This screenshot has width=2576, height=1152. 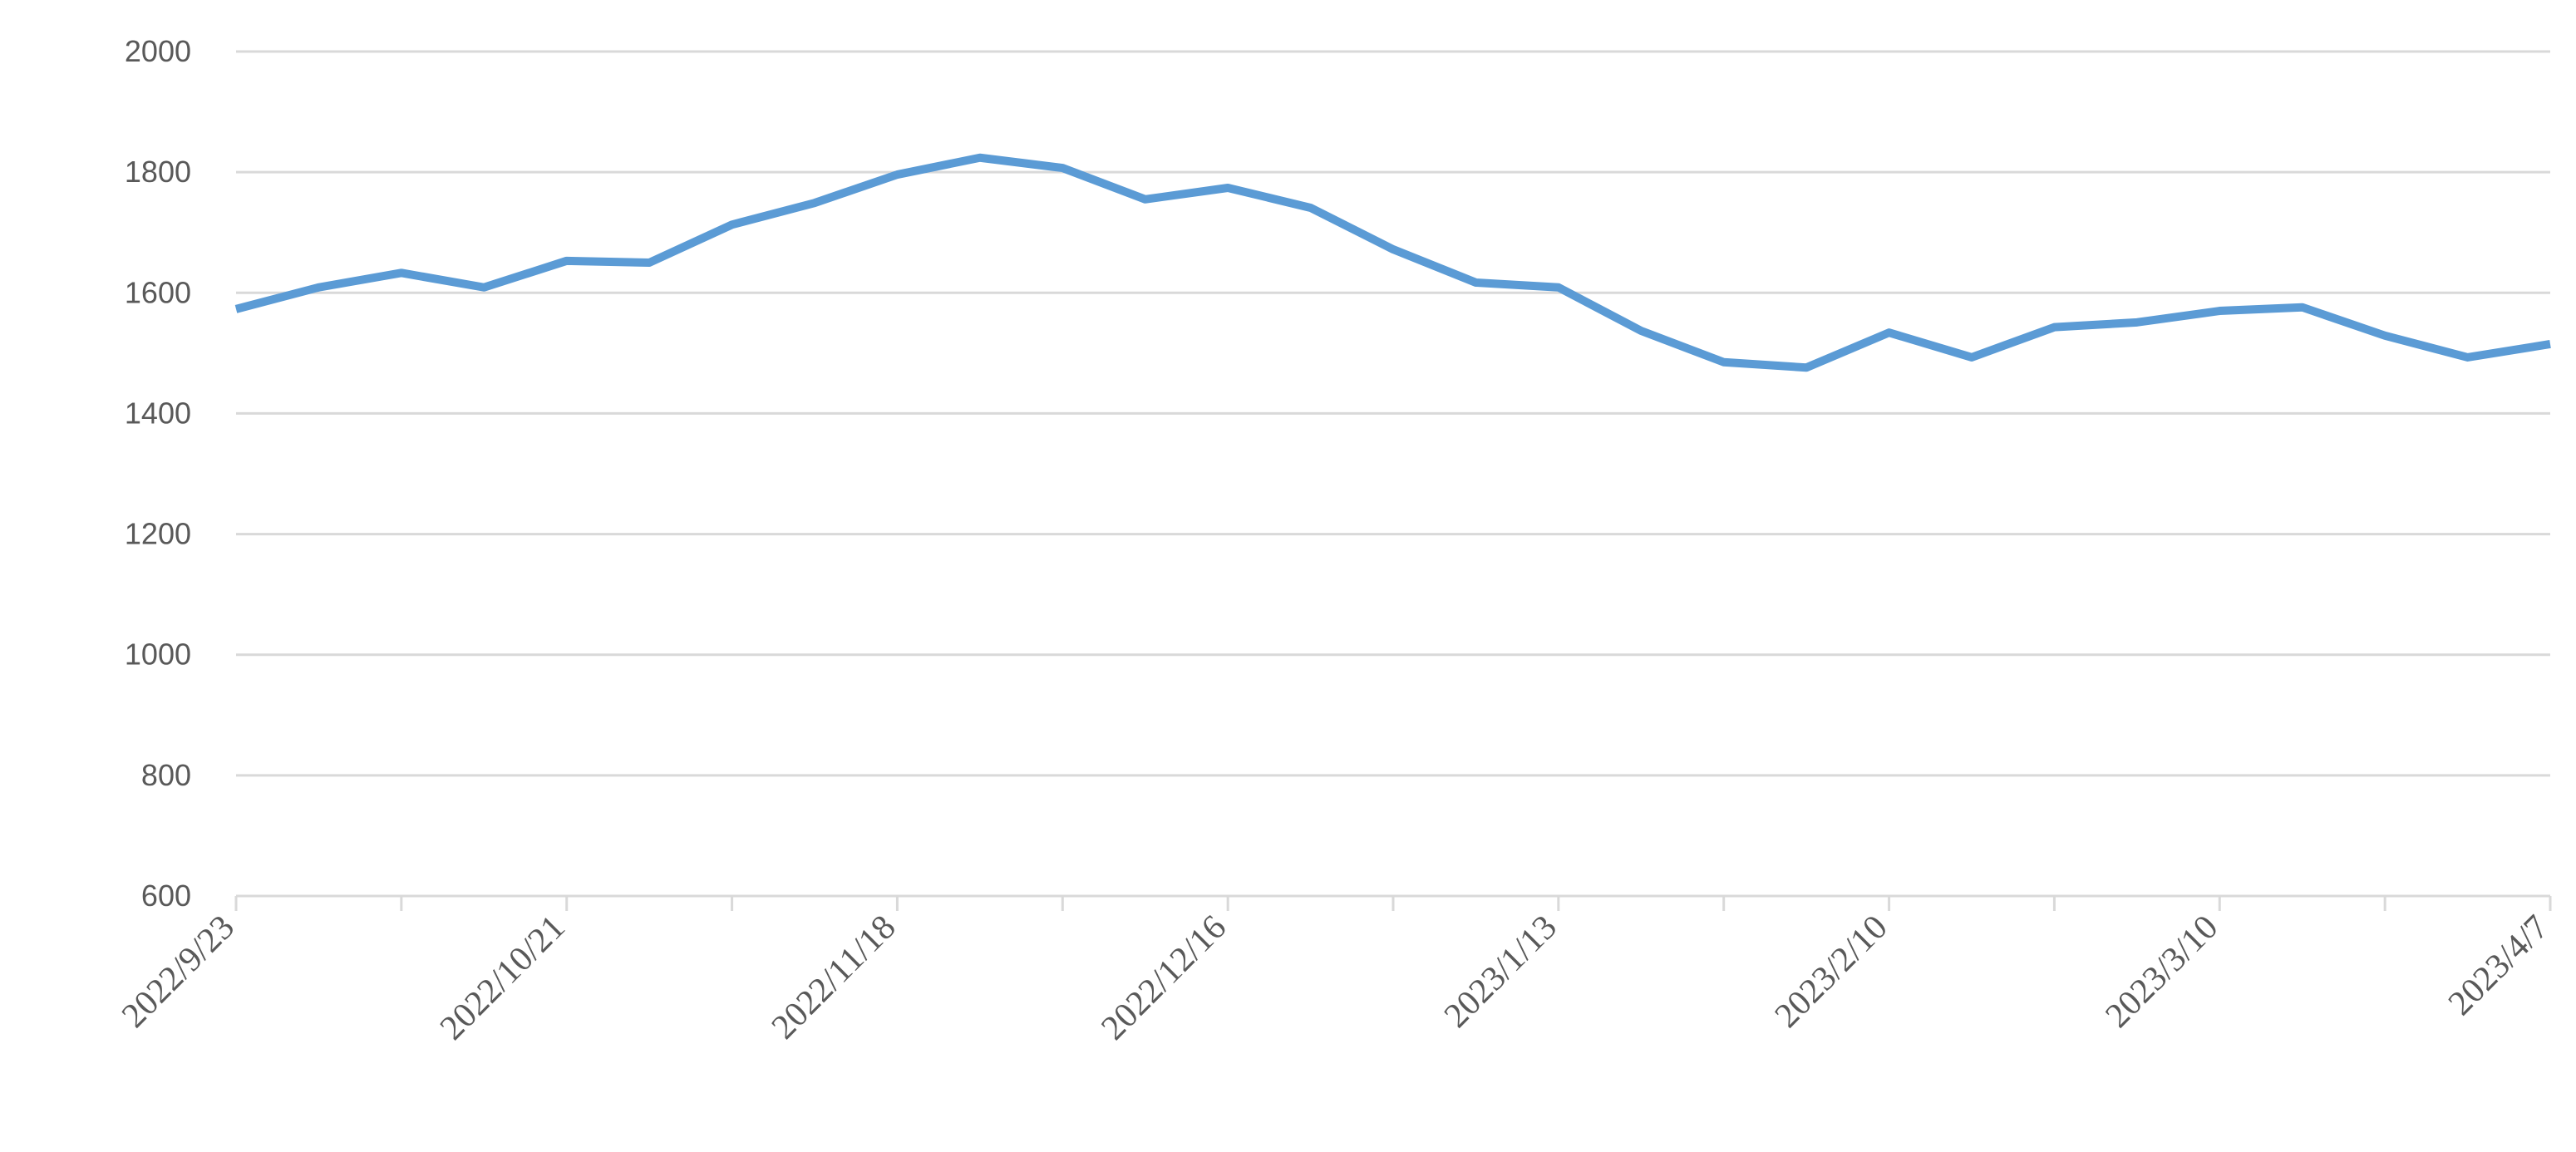 I want to click on x-tick-label: 2023/1/13, so click(x=1500, y=972).